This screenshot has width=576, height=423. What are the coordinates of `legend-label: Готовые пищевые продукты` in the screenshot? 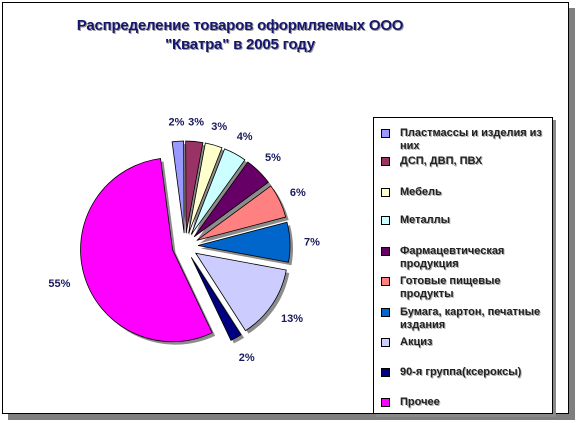 It's located at (450, 287).